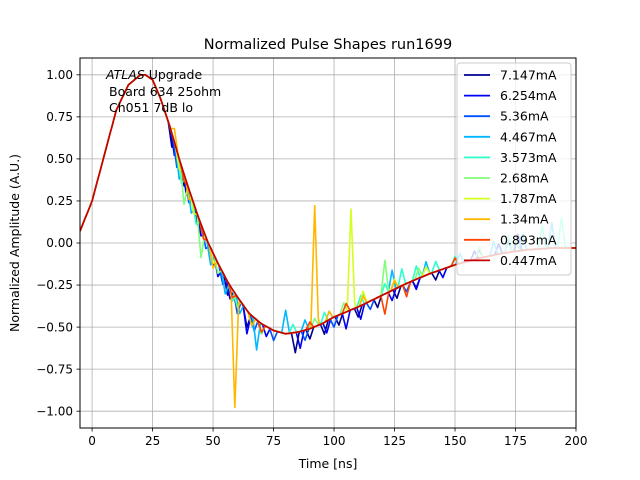 This screenshot has height=480, width=640. Describe the element at coordinates (212, 441) in the screenshot. I see `x-tick-label: 50` at that location.